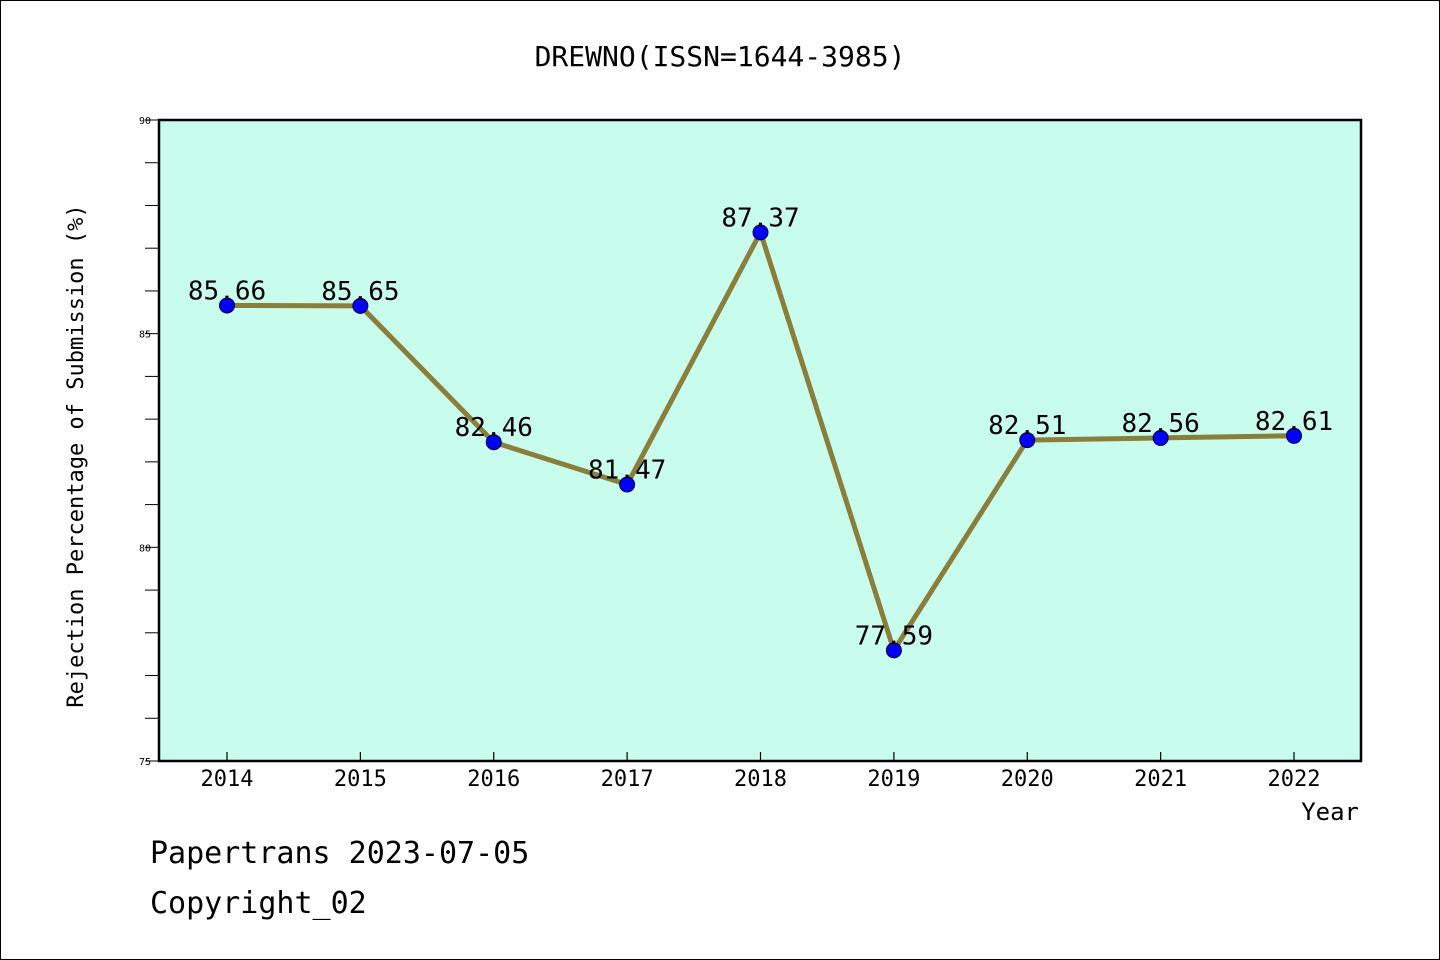 This screenshot has width=1440, height=960. Describe the element at coordinates (894, 636) in the screenshot. I see `data-label: 77.59` at that location.